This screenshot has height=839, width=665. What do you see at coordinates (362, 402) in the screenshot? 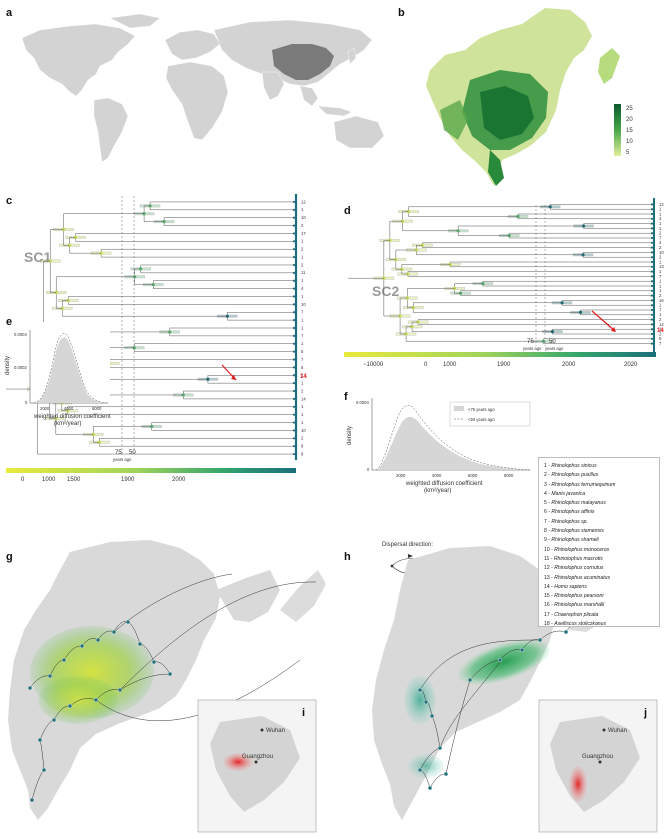
I see `density-f-ytick-0: 0.0004` at bounding box center [362, 402].